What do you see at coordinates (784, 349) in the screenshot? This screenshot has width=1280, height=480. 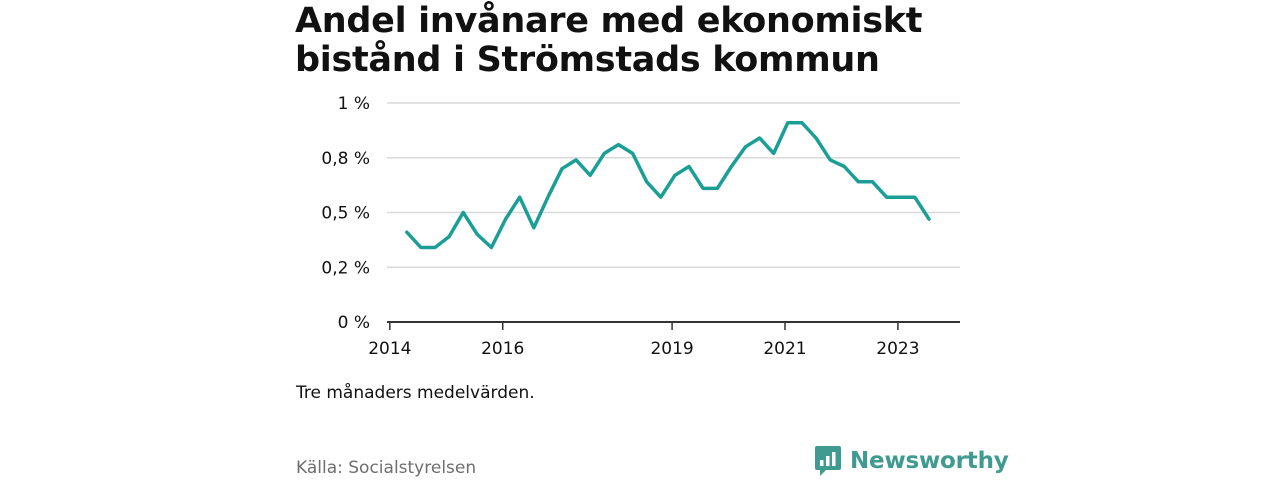 I see `x-tick-label: 2021` at bounding box center [784, 349].